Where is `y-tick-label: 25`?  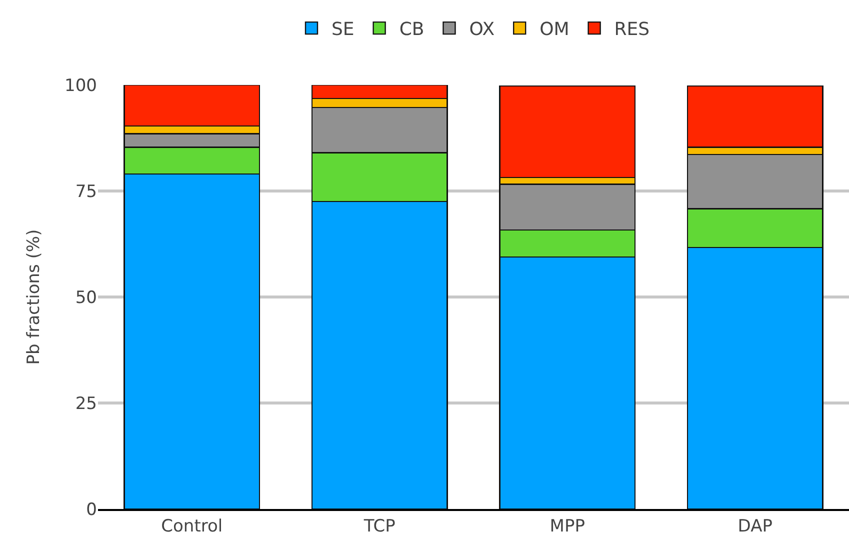 y-tick-label: 25 is located at coordinates (86, 404).